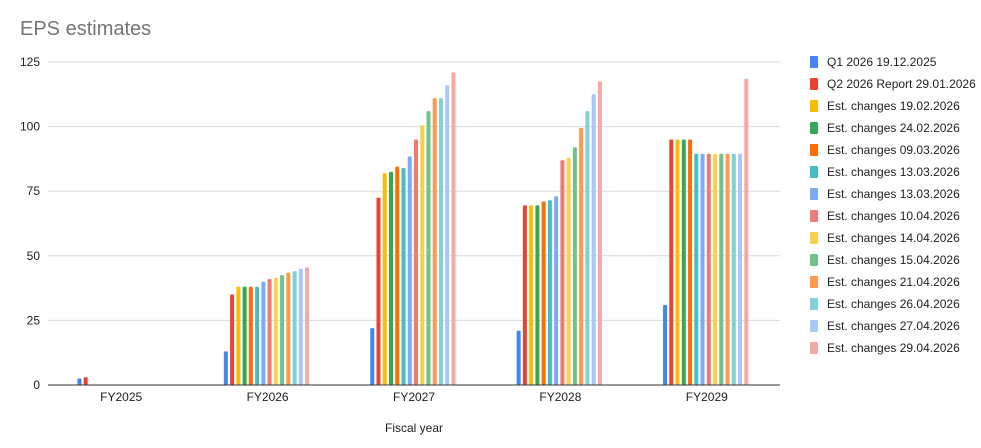 This screenshot has height=448, width=981. What do you see at coordinates (901, 84) in the screenshot?
I see `legend-label: Q2 2026 Report 29.01.2026` at bounding box center [901, 84].